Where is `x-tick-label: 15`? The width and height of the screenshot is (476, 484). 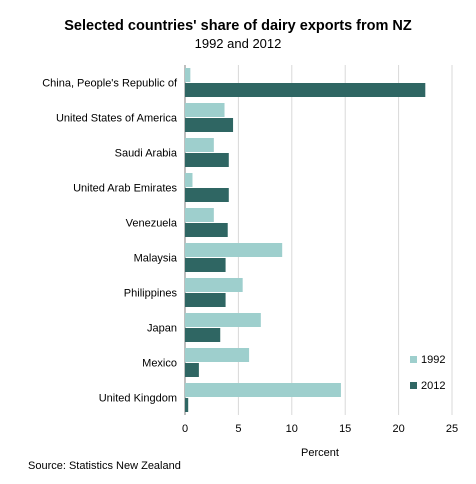 x-tick-label: 15 is located at coordinates (345, 429).